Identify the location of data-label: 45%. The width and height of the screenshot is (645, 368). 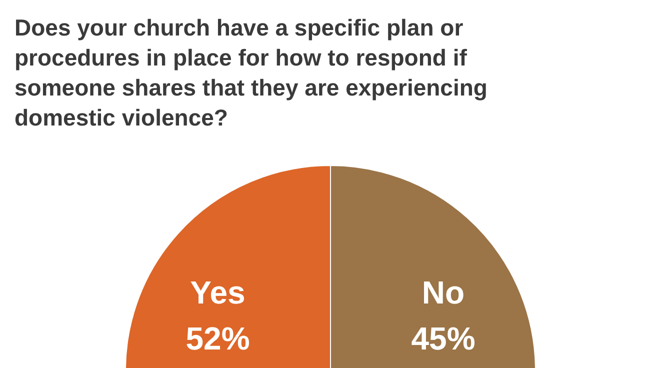
(443, 338).